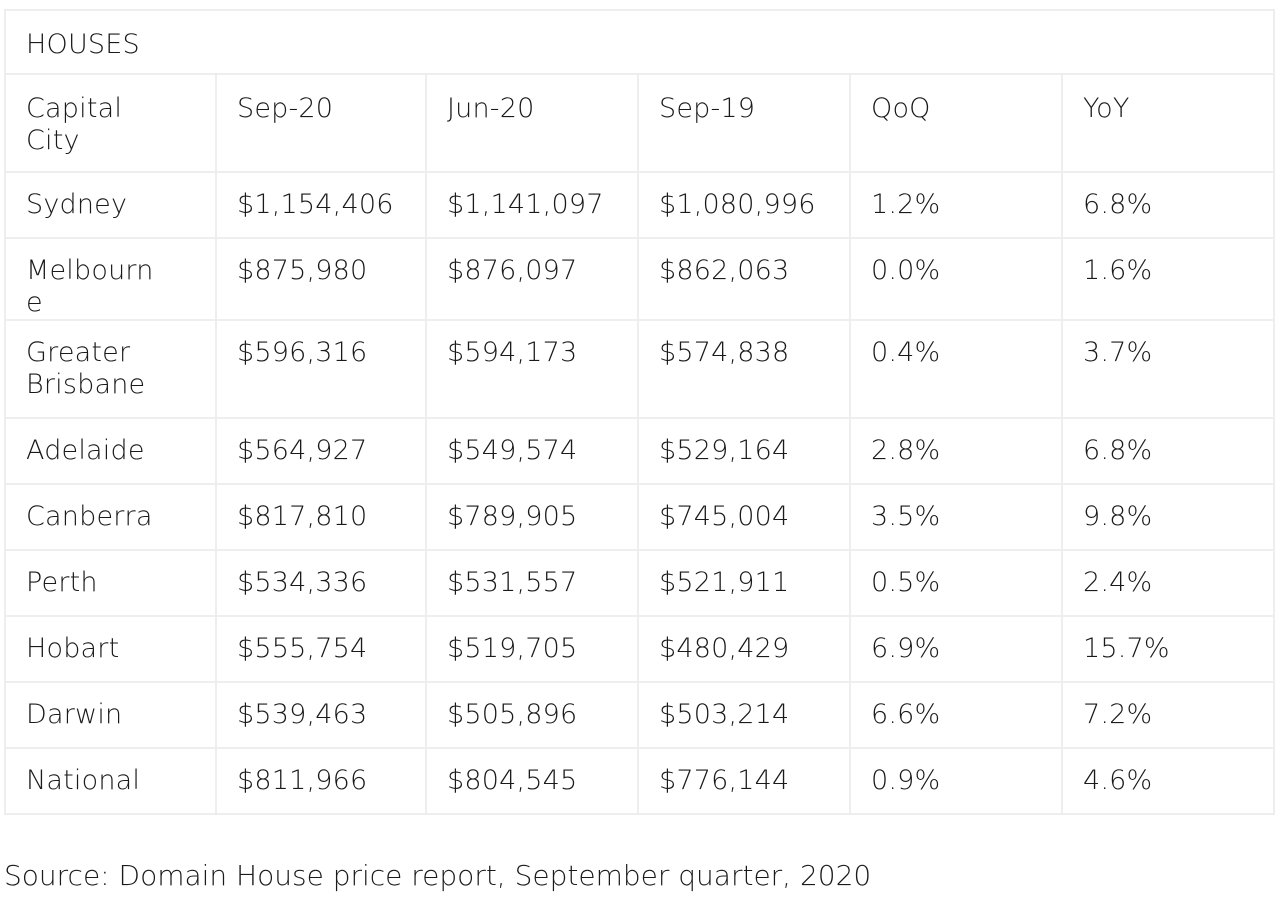 The width and height of the screenshot is (1284, 902). I want to click on cell-sep-19: $862,063, so click(744, 279).